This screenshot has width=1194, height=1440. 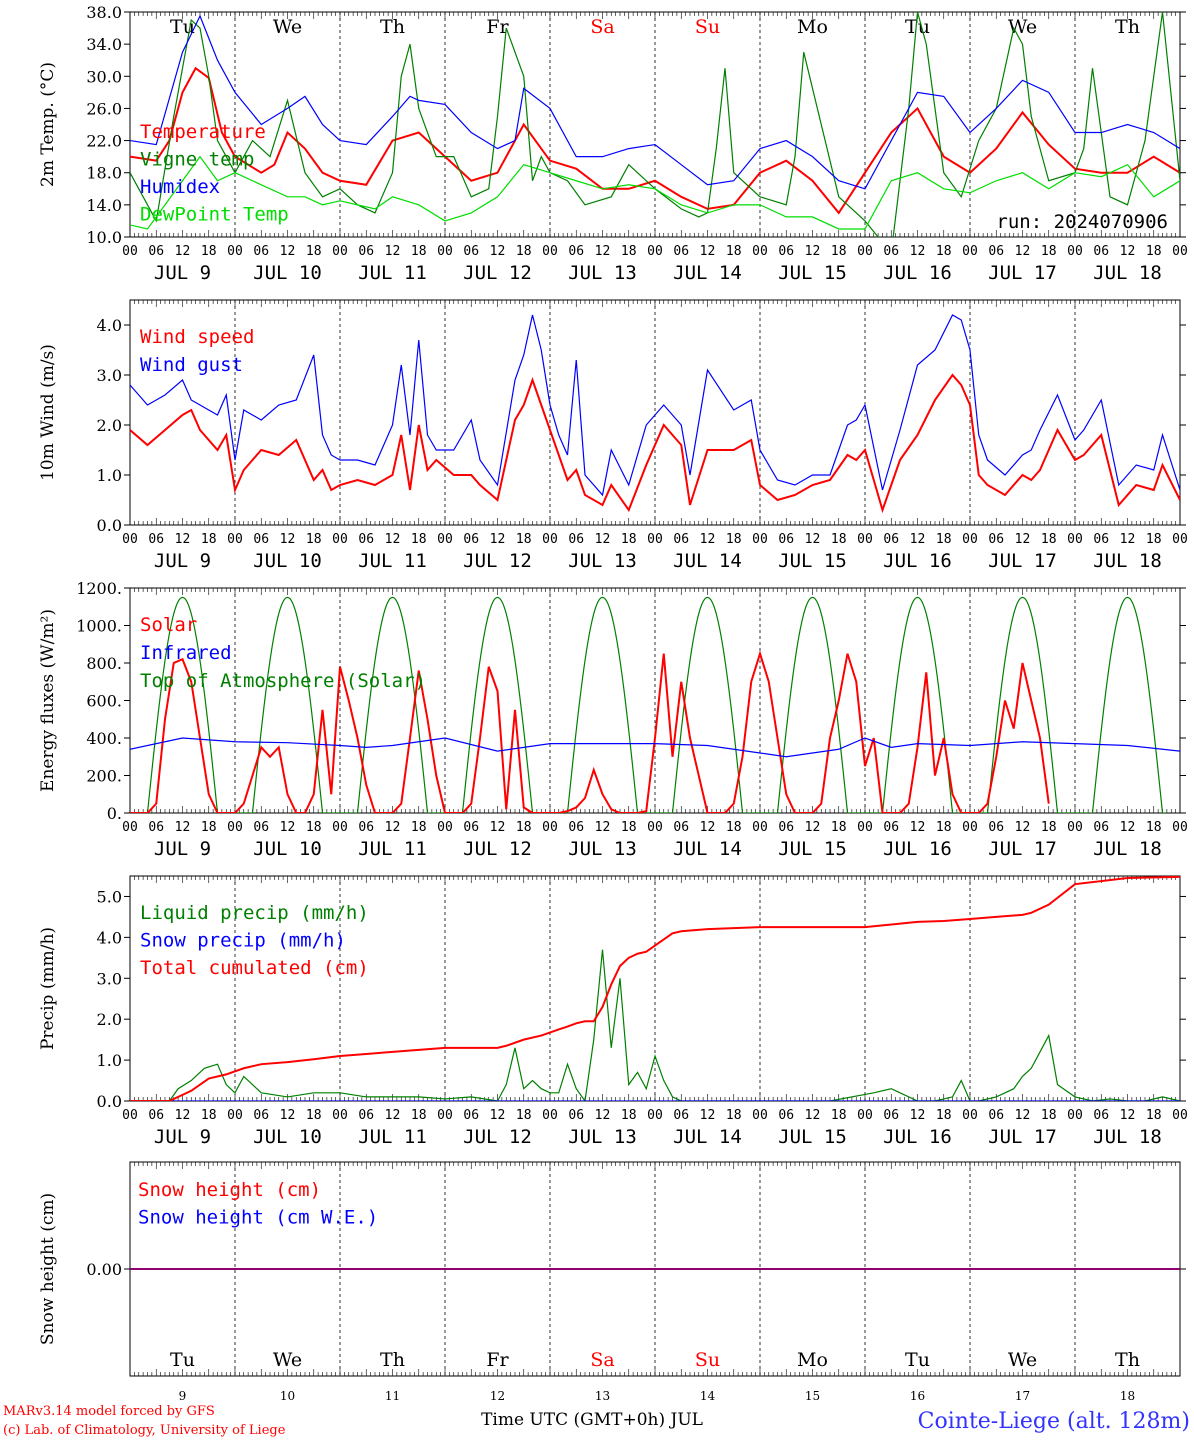 I want to click on series-top-of-atmosphere, so click(x=655, y=704).